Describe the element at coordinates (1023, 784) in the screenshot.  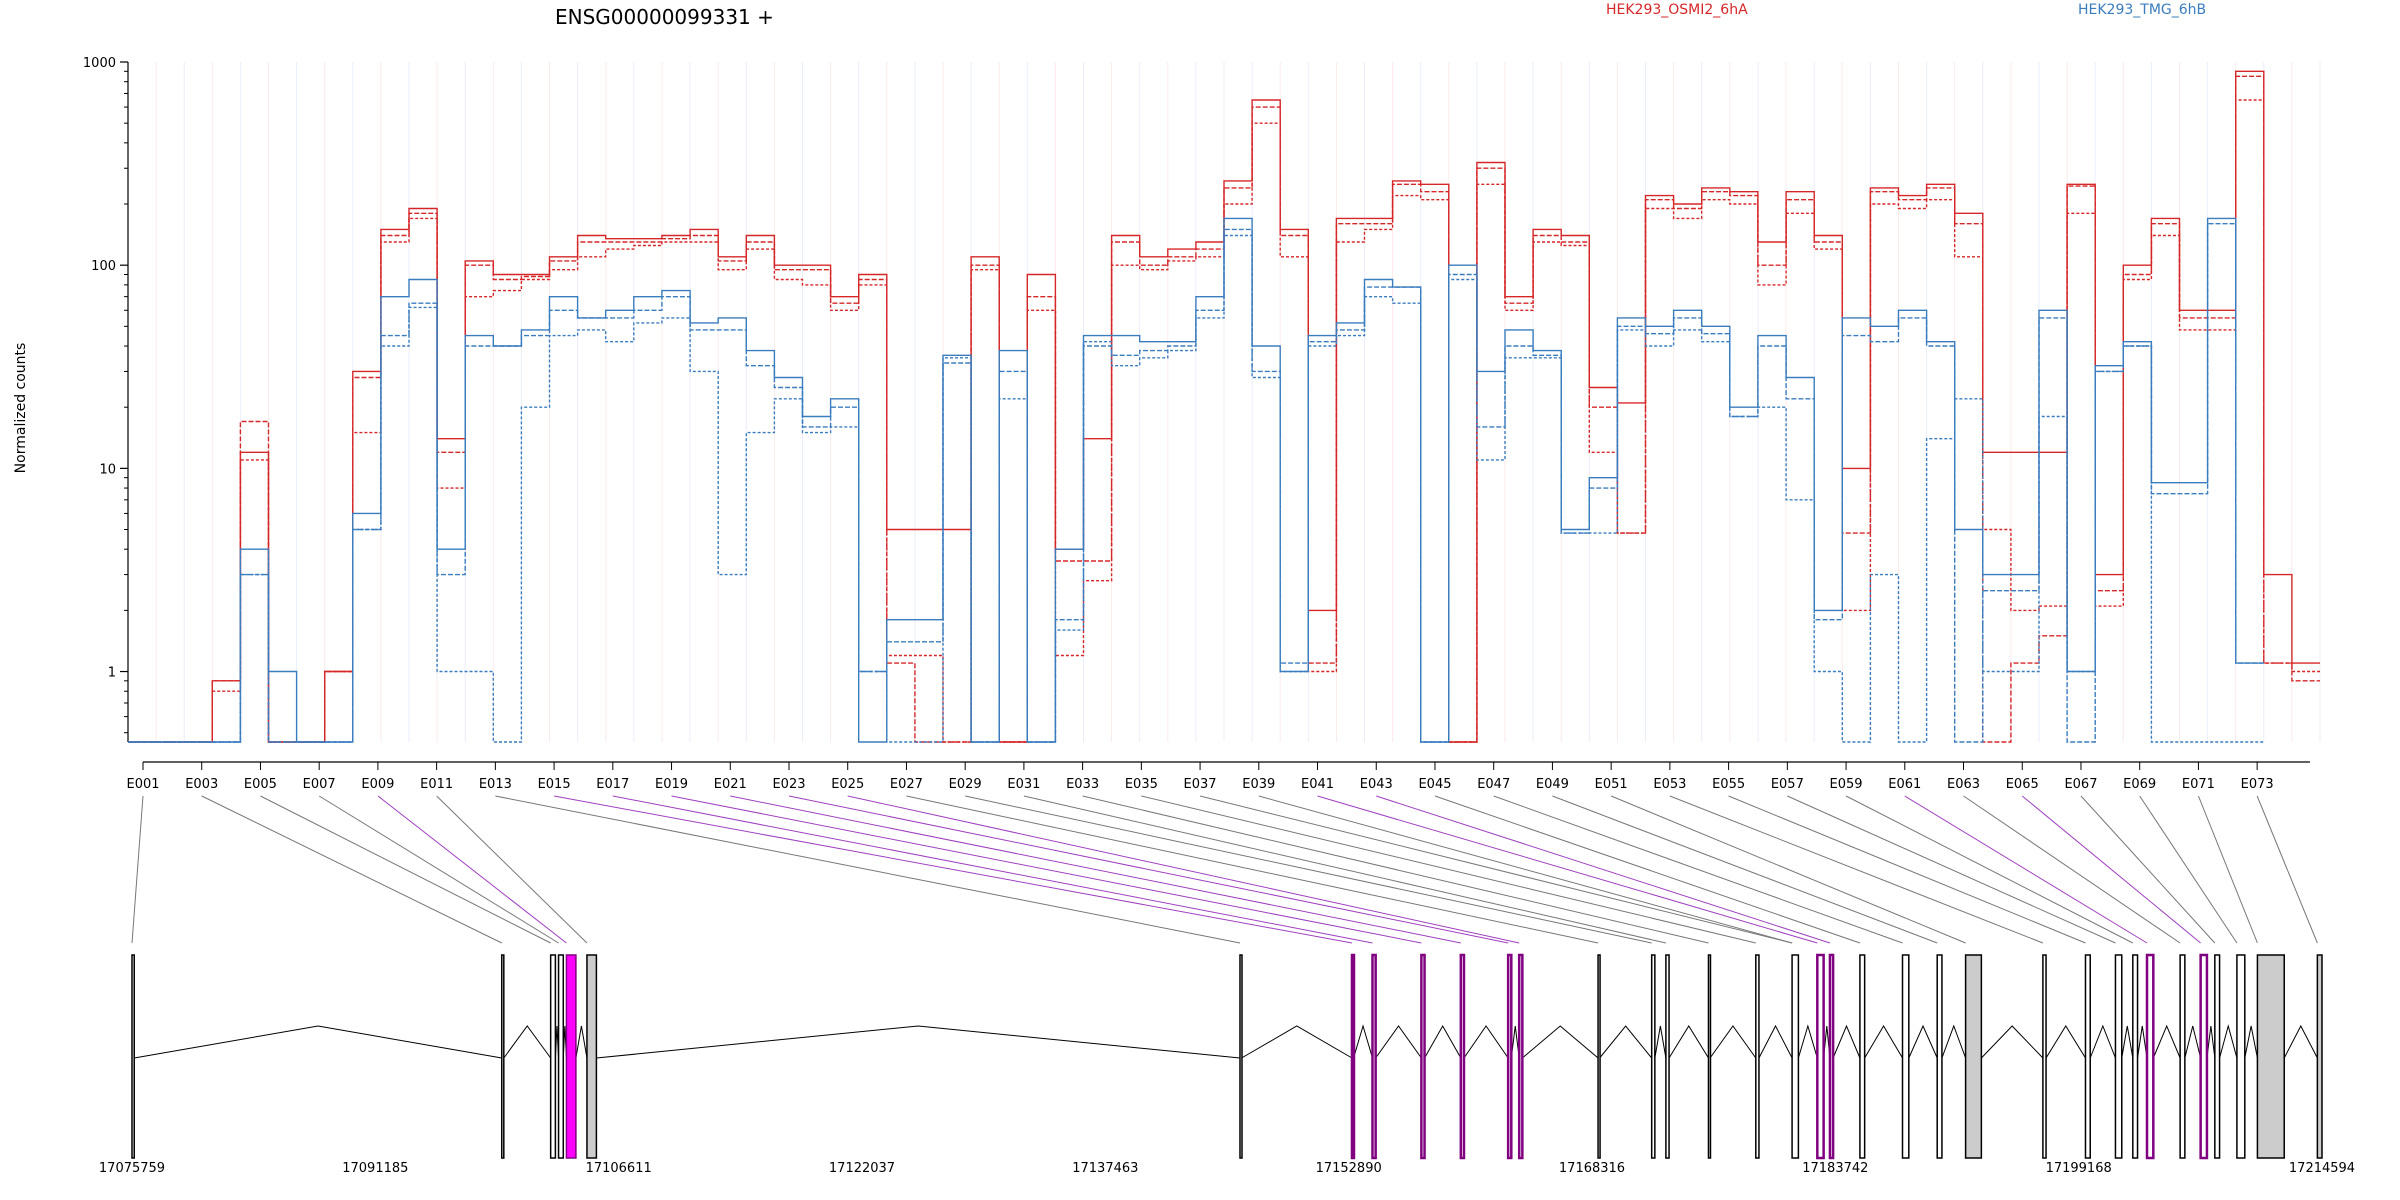
I see `exon-label: E031` at that location.